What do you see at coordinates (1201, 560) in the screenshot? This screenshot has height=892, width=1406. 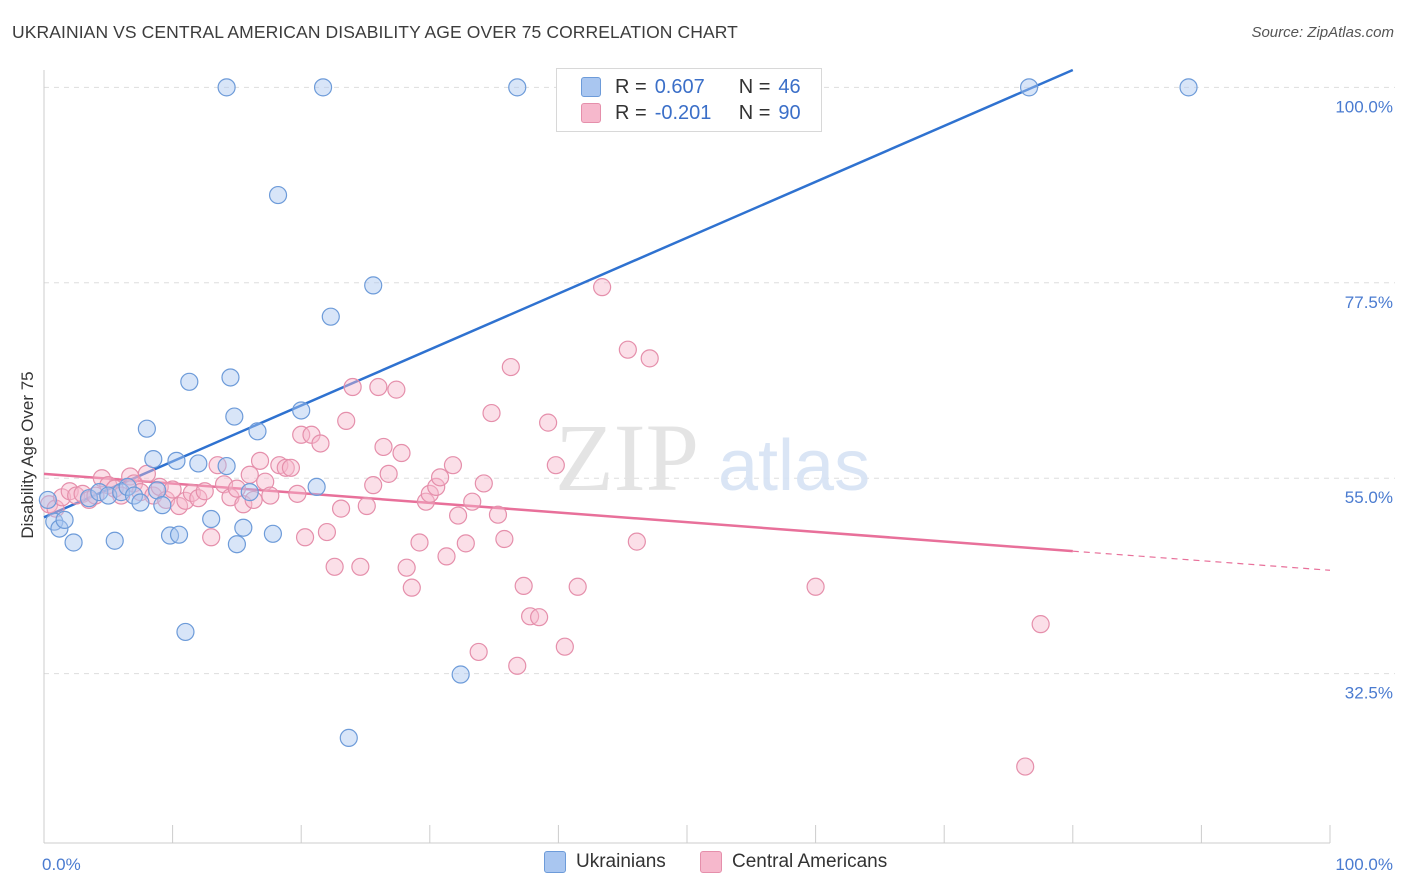 I see `central-american-trend-extension` at bounding box center [1201, 560].